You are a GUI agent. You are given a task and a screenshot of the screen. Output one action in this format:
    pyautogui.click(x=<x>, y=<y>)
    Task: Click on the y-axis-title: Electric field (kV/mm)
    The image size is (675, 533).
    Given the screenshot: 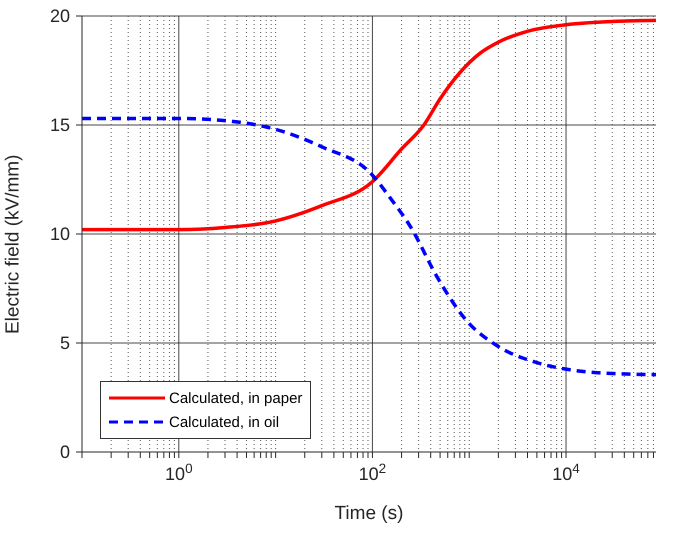 What is the action you would take?
    pyautogui.click(x=13, y=244)
    